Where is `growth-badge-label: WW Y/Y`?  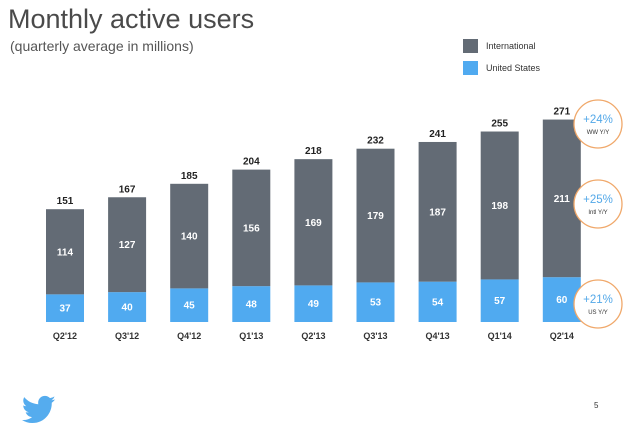 growth-badge-label: WW Y/Y is located at coordinates (598, 133).